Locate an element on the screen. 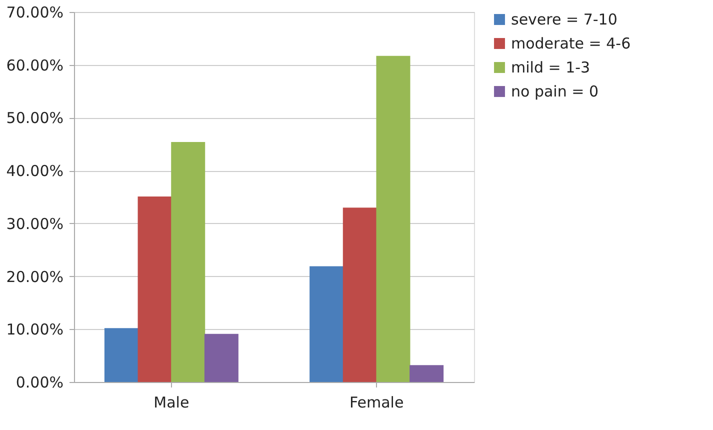 The width and height of the screenshot is (713, 430). y-tick-label: 70.00% is located at coordinates (35, 13).